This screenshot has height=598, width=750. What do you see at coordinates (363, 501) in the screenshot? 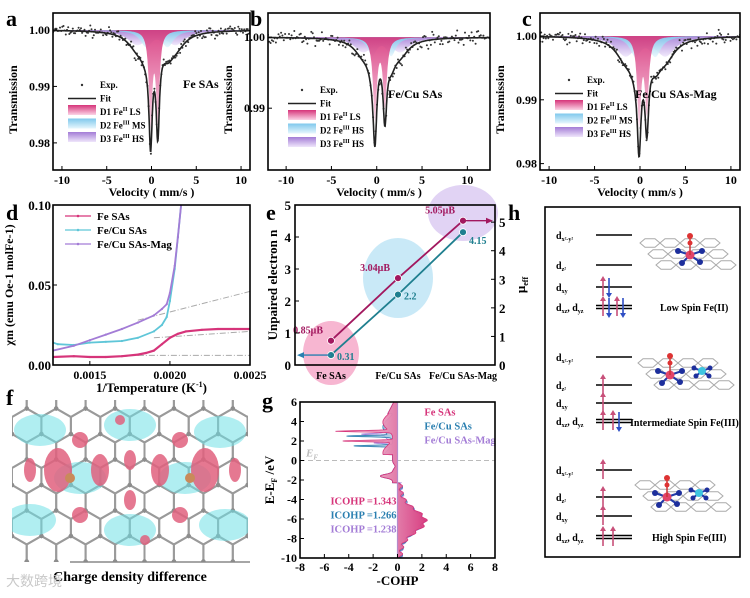
I see `icohp-value: ICOHP =1.343` at bounding box center [363, 501].